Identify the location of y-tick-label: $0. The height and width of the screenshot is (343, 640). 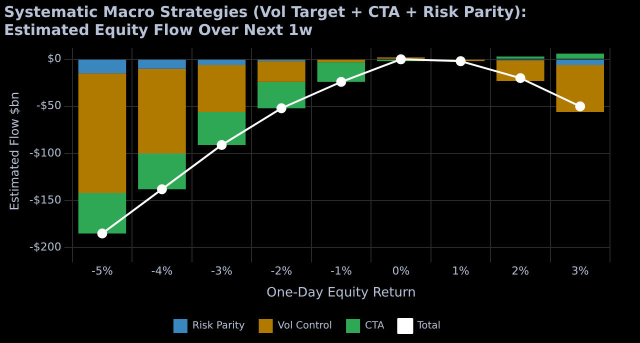
(54, 59).